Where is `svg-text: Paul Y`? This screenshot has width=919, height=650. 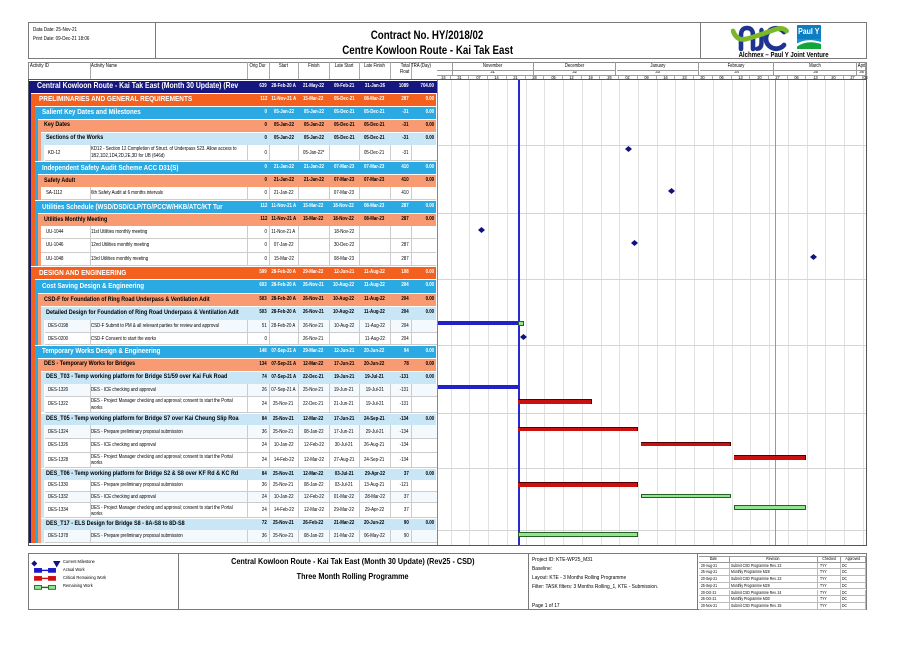 svg-text: Paul Y is located at coordinates (808, 31).